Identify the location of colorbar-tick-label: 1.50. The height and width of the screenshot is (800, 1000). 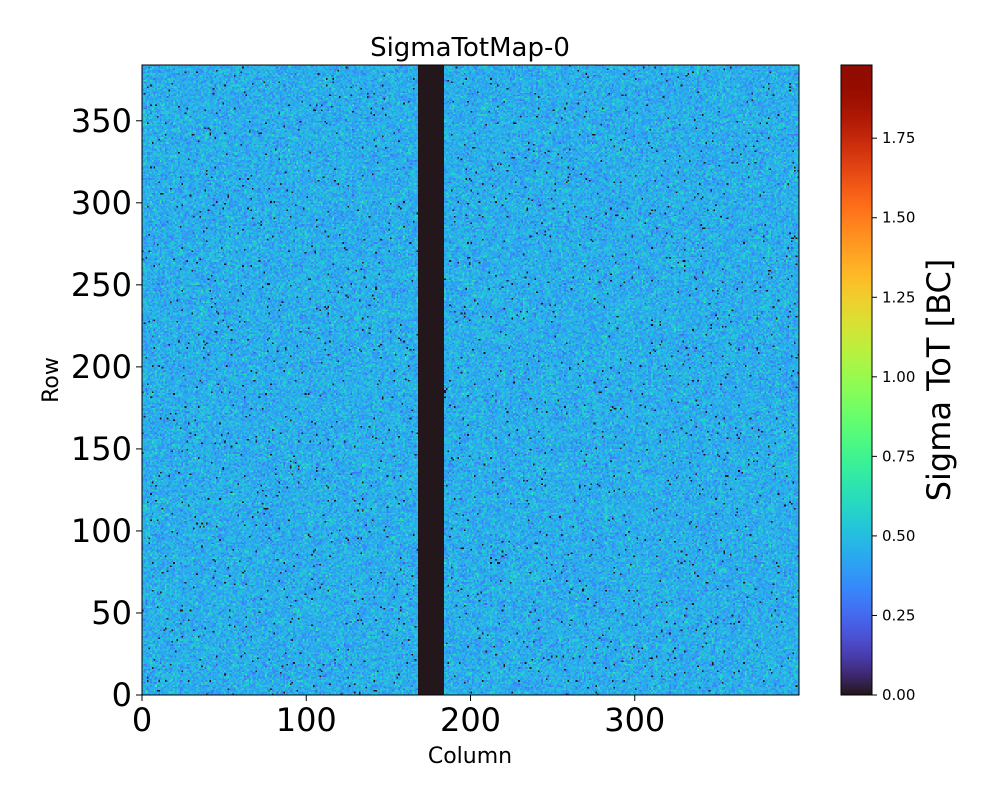
(898, 218).